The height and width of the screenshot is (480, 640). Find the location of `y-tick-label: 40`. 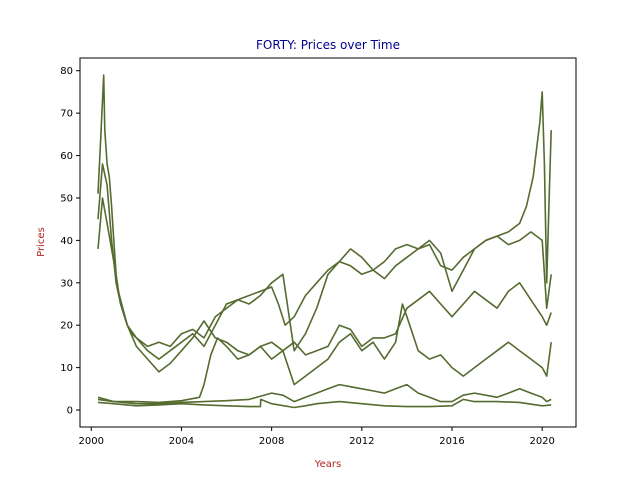

y-tick-label: 40 is located at coordinates (66, 241).